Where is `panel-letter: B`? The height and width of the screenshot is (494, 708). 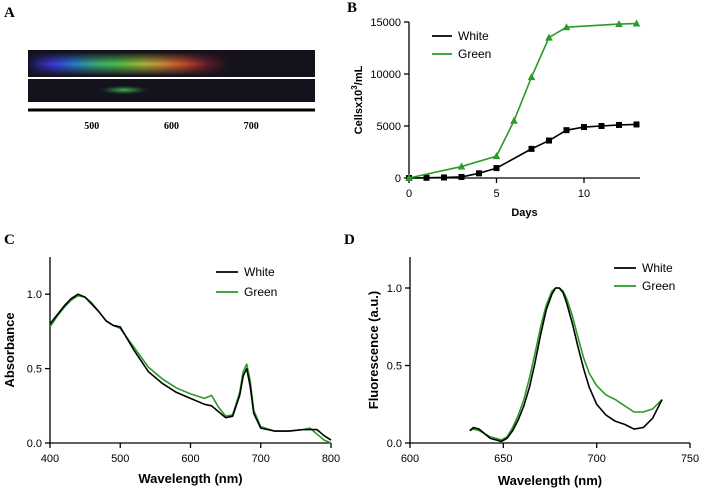 panel-letter: B is located at coordinates (352, 8).